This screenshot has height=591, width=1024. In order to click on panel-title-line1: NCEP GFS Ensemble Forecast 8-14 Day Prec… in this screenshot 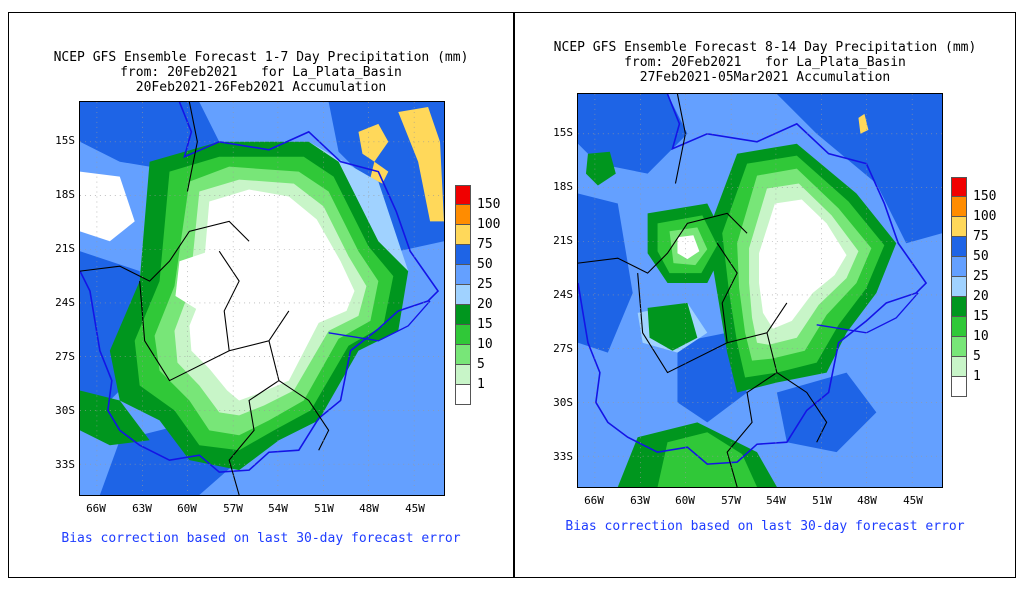, I will do `click(765, 47)`.